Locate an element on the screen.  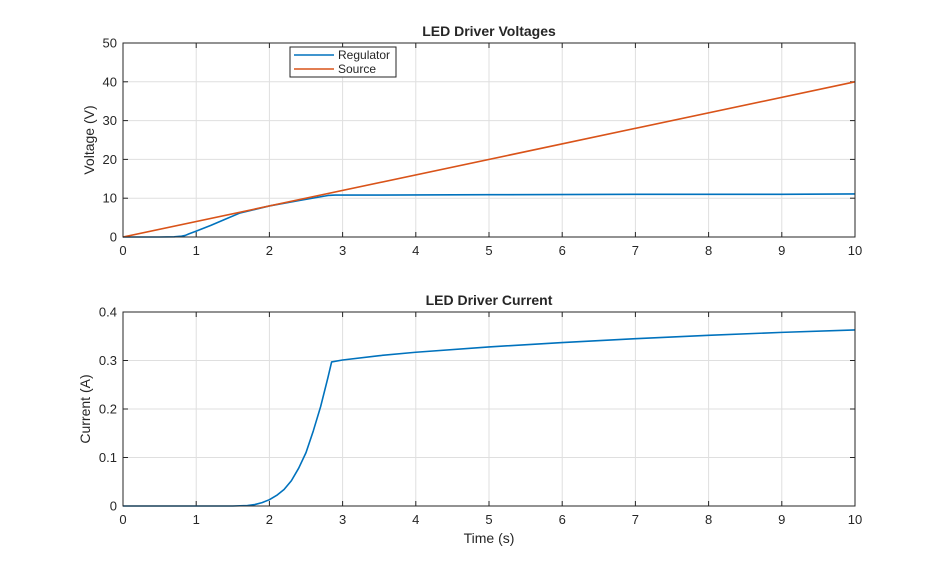
x-axis-label: Time (s) is located at coordinates (489, 538).